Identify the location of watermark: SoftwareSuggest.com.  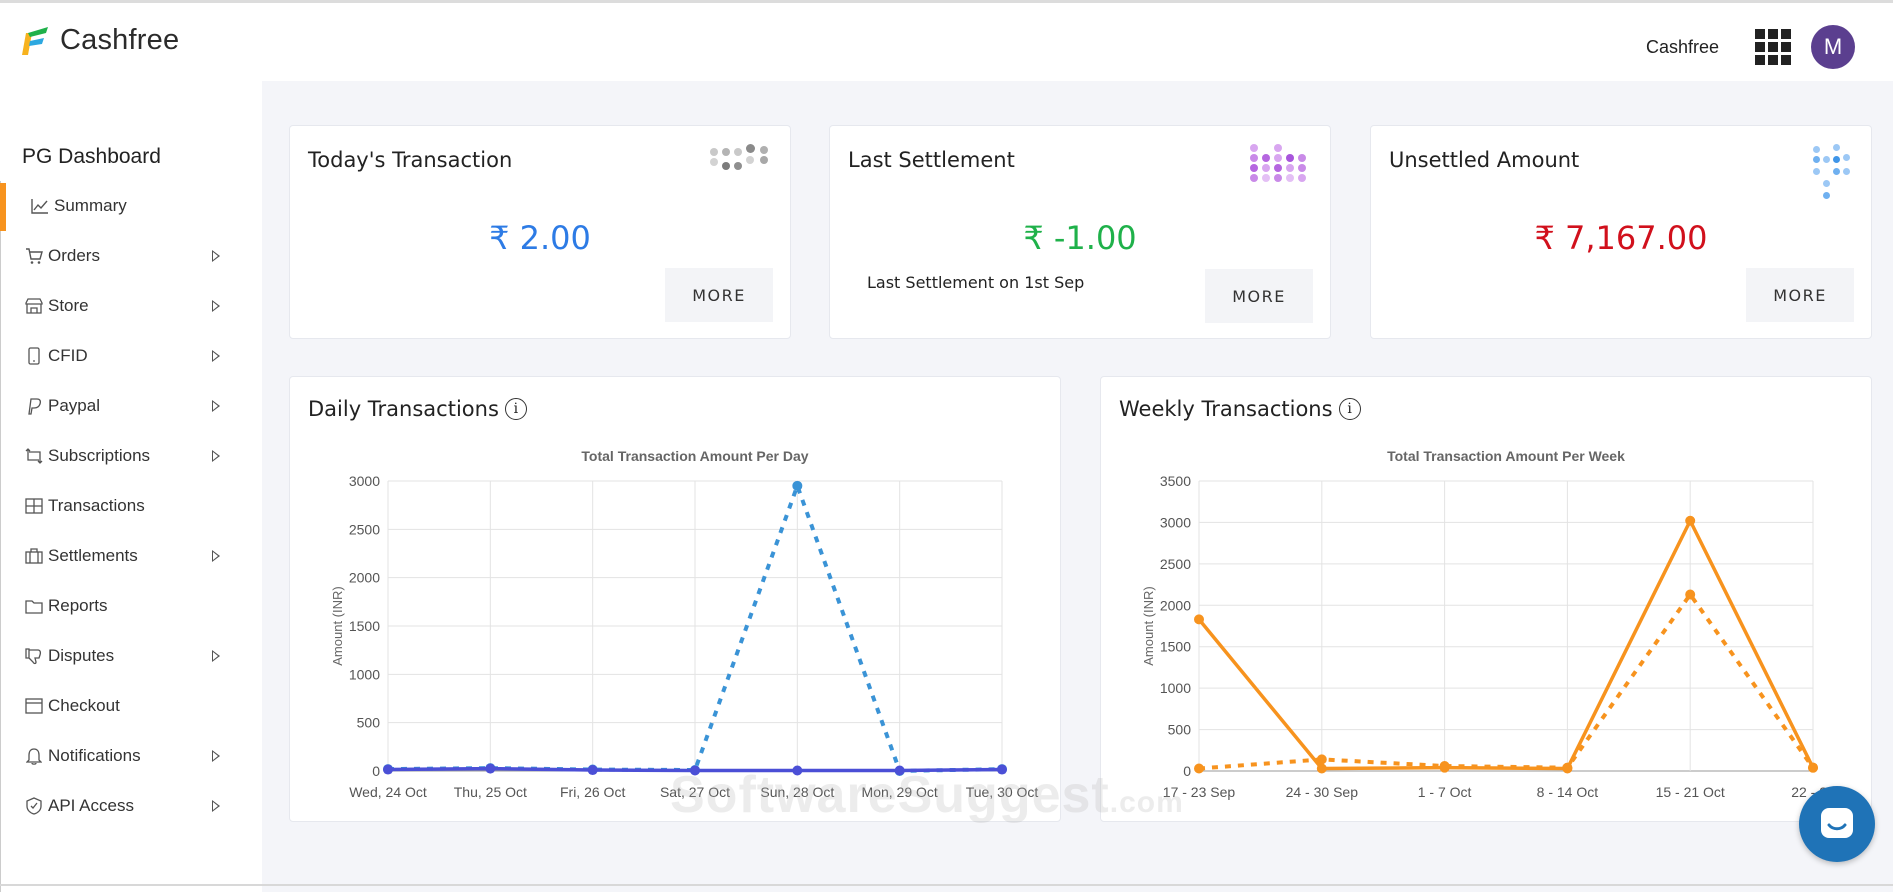
(927, 795).